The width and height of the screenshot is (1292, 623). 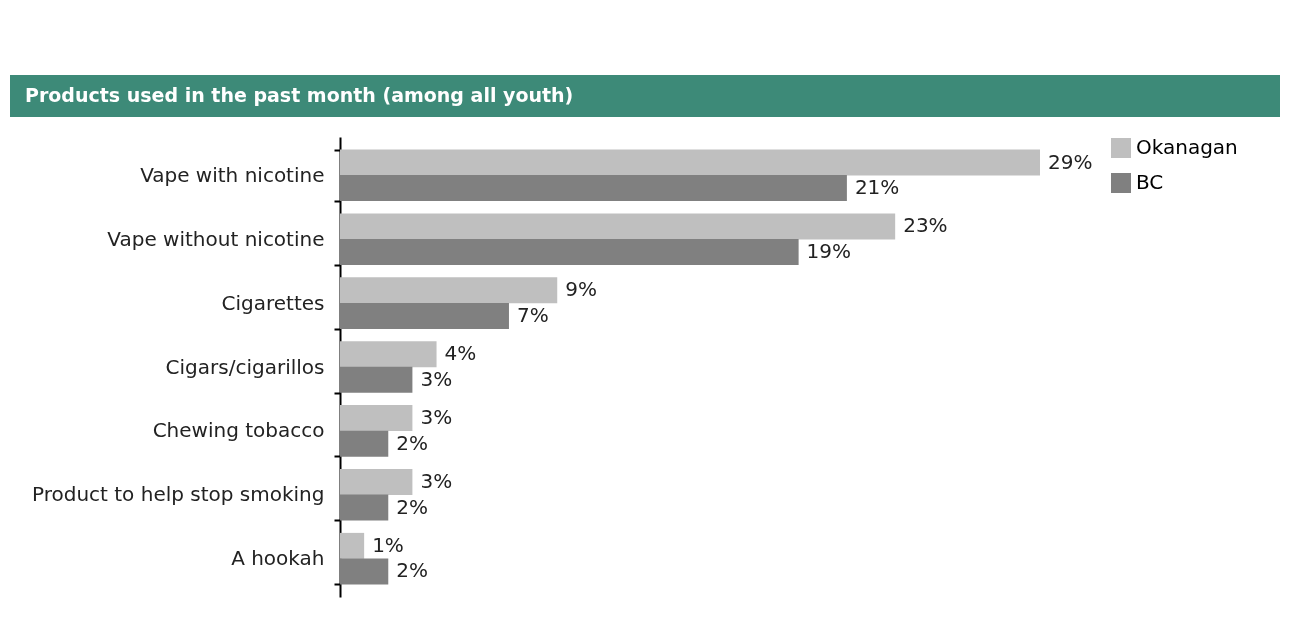 What do you see at coordinates (388, 544) in the screenshot?
I see `data-label: 1%` at bounding box center [388, 544].